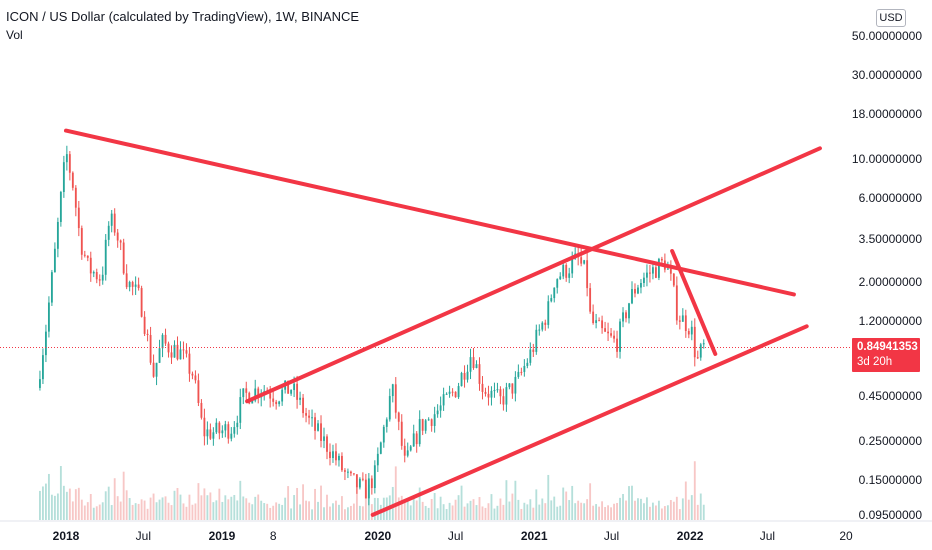  Describe the element at coordinates (846, 536) in the screenshot. I see `x-tick-label: 20` at that location.